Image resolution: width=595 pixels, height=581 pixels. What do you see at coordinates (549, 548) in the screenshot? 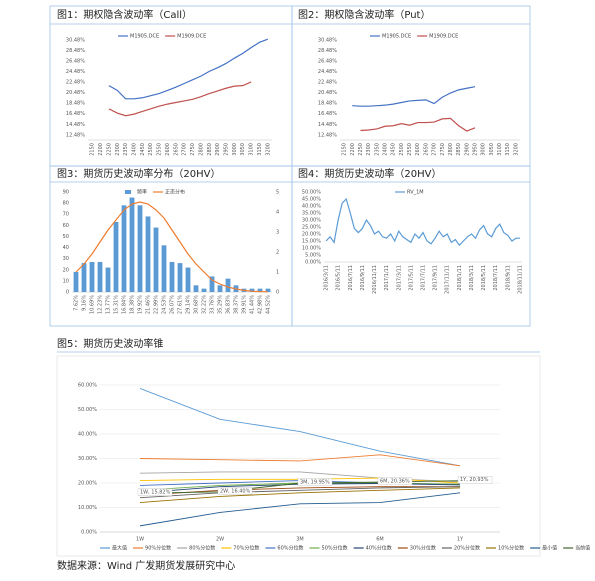
I see `legend-label: 最小值` at bounding box center [549, 548].